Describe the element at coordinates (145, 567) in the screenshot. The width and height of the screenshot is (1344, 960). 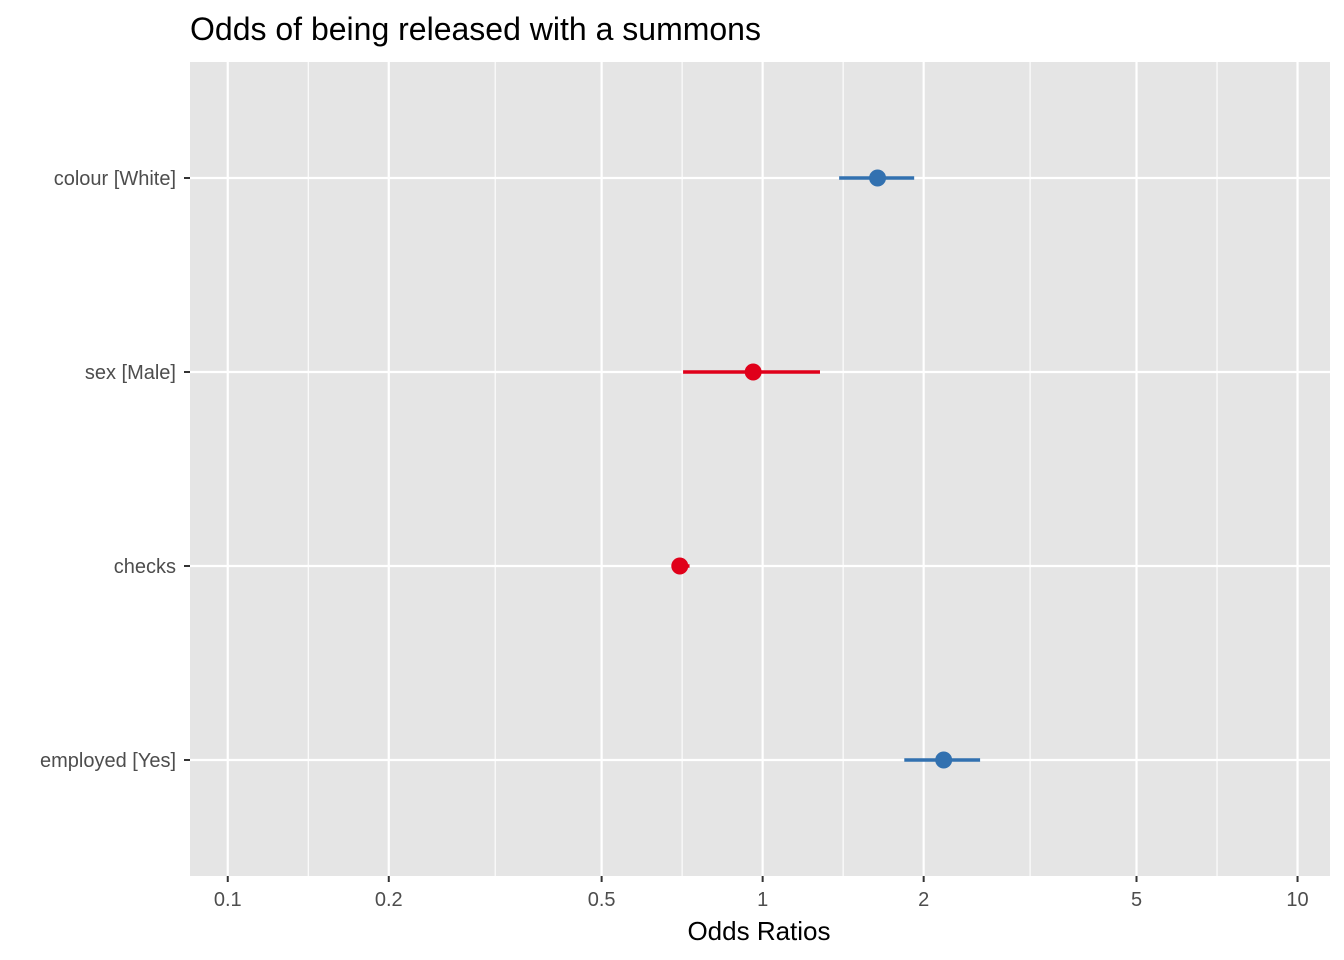
I see `y-tick-label: checks` at that location.